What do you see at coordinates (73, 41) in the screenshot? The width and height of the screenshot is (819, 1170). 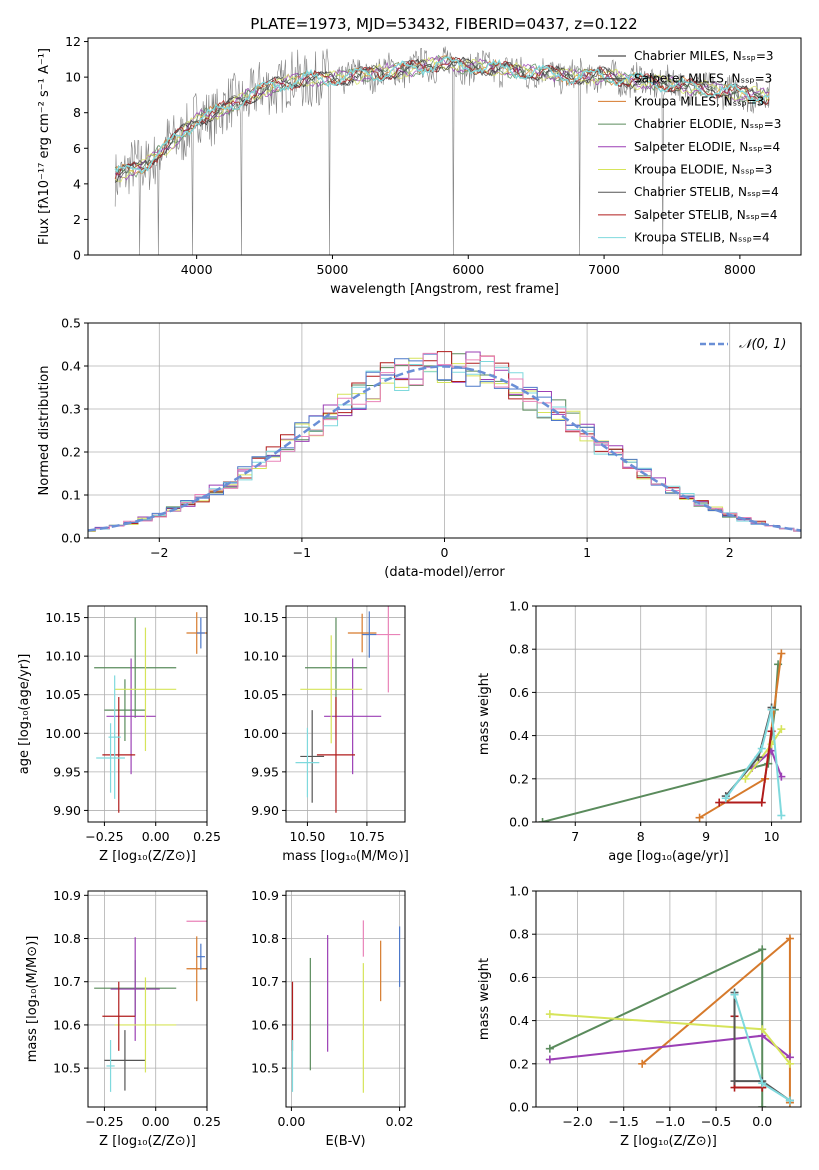 I see `y-tick-label: 12` at bounding box center [73, 41].